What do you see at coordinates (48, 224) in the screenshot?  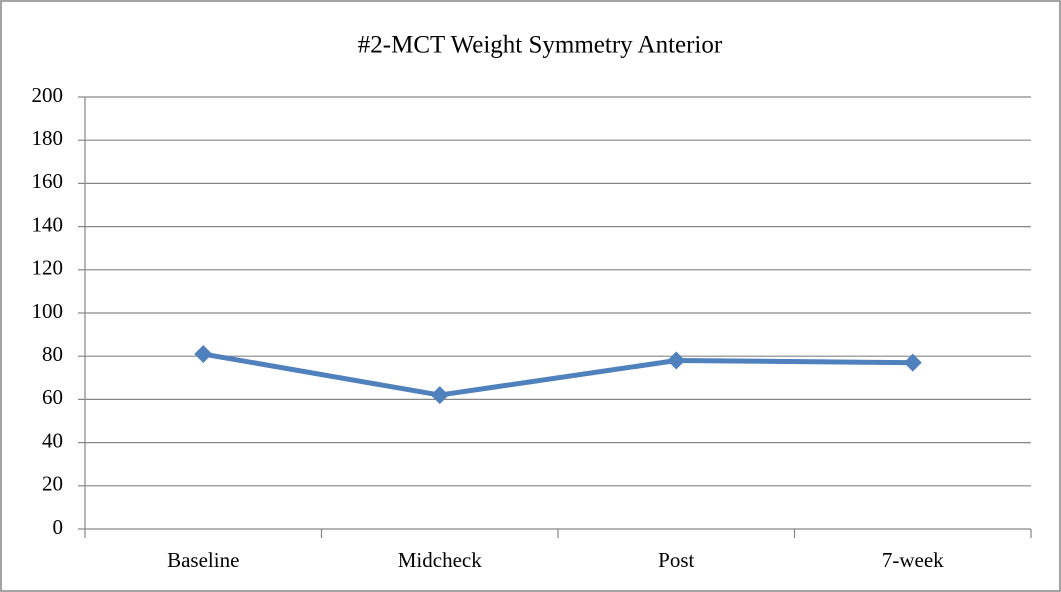 I see `y-tick-label: 140` at bounding box center [48, 224].